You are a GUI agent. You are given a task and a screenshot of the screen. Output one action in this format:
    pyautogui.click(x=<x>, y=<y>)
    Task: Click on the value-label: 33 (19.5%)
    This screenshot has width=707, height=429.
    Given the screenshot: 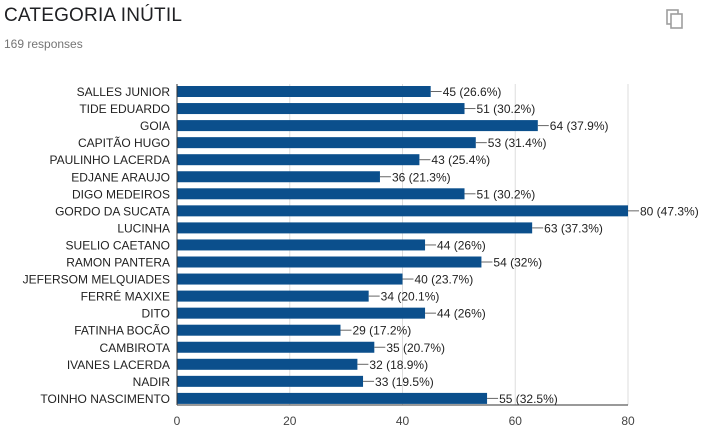 What is the action you would take?
    pyautogui.click(x=404, y=382)
    